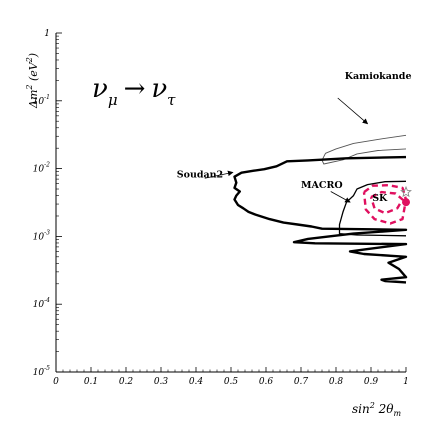  Describe the element at coordinates (219, 174) in the screenshot. I see `arrow-soudan2` at that location.